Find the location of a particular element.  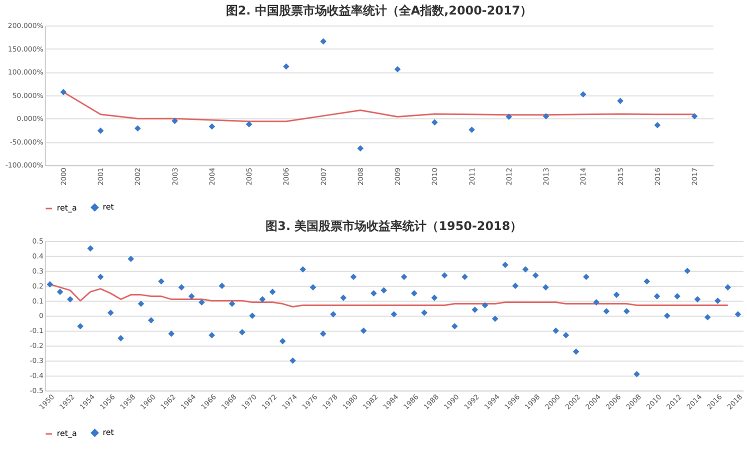

chart-title: 图2. 中国股票市场收益率统计（全A指数,2000-2017） is located at coordinates (379, 11).